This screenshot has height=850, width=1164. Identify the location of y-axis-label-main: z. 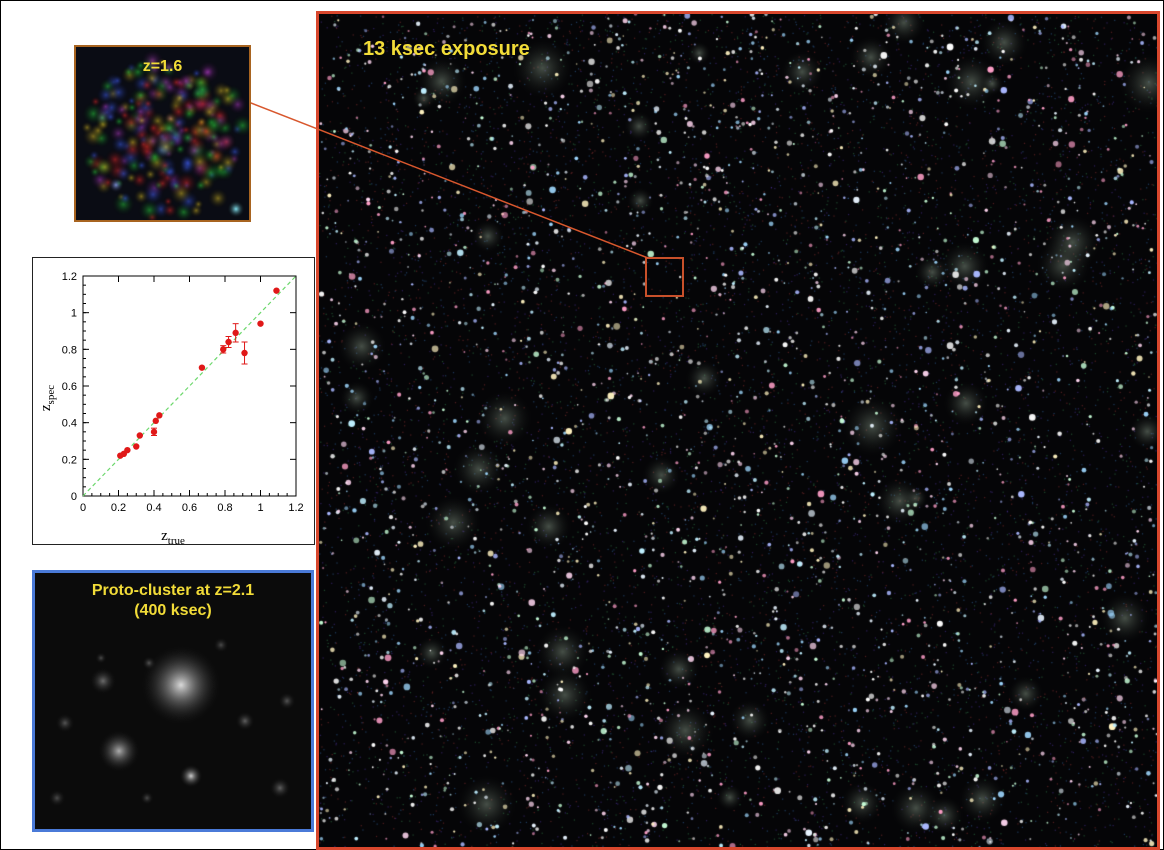
(46, 407).